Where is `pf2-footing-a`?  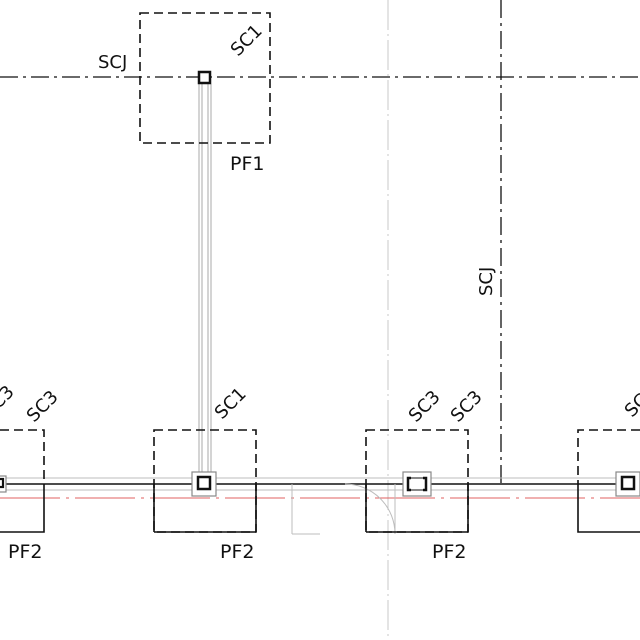
pf2-footing-a is located at coordinates (205, 481).